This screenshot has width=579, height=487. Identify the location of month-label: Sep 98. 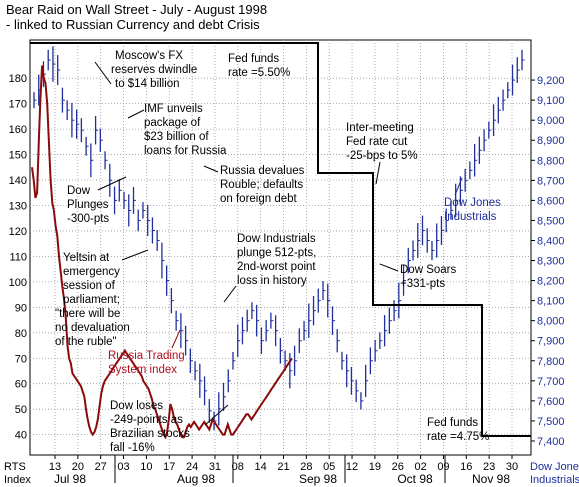
(318, 479).